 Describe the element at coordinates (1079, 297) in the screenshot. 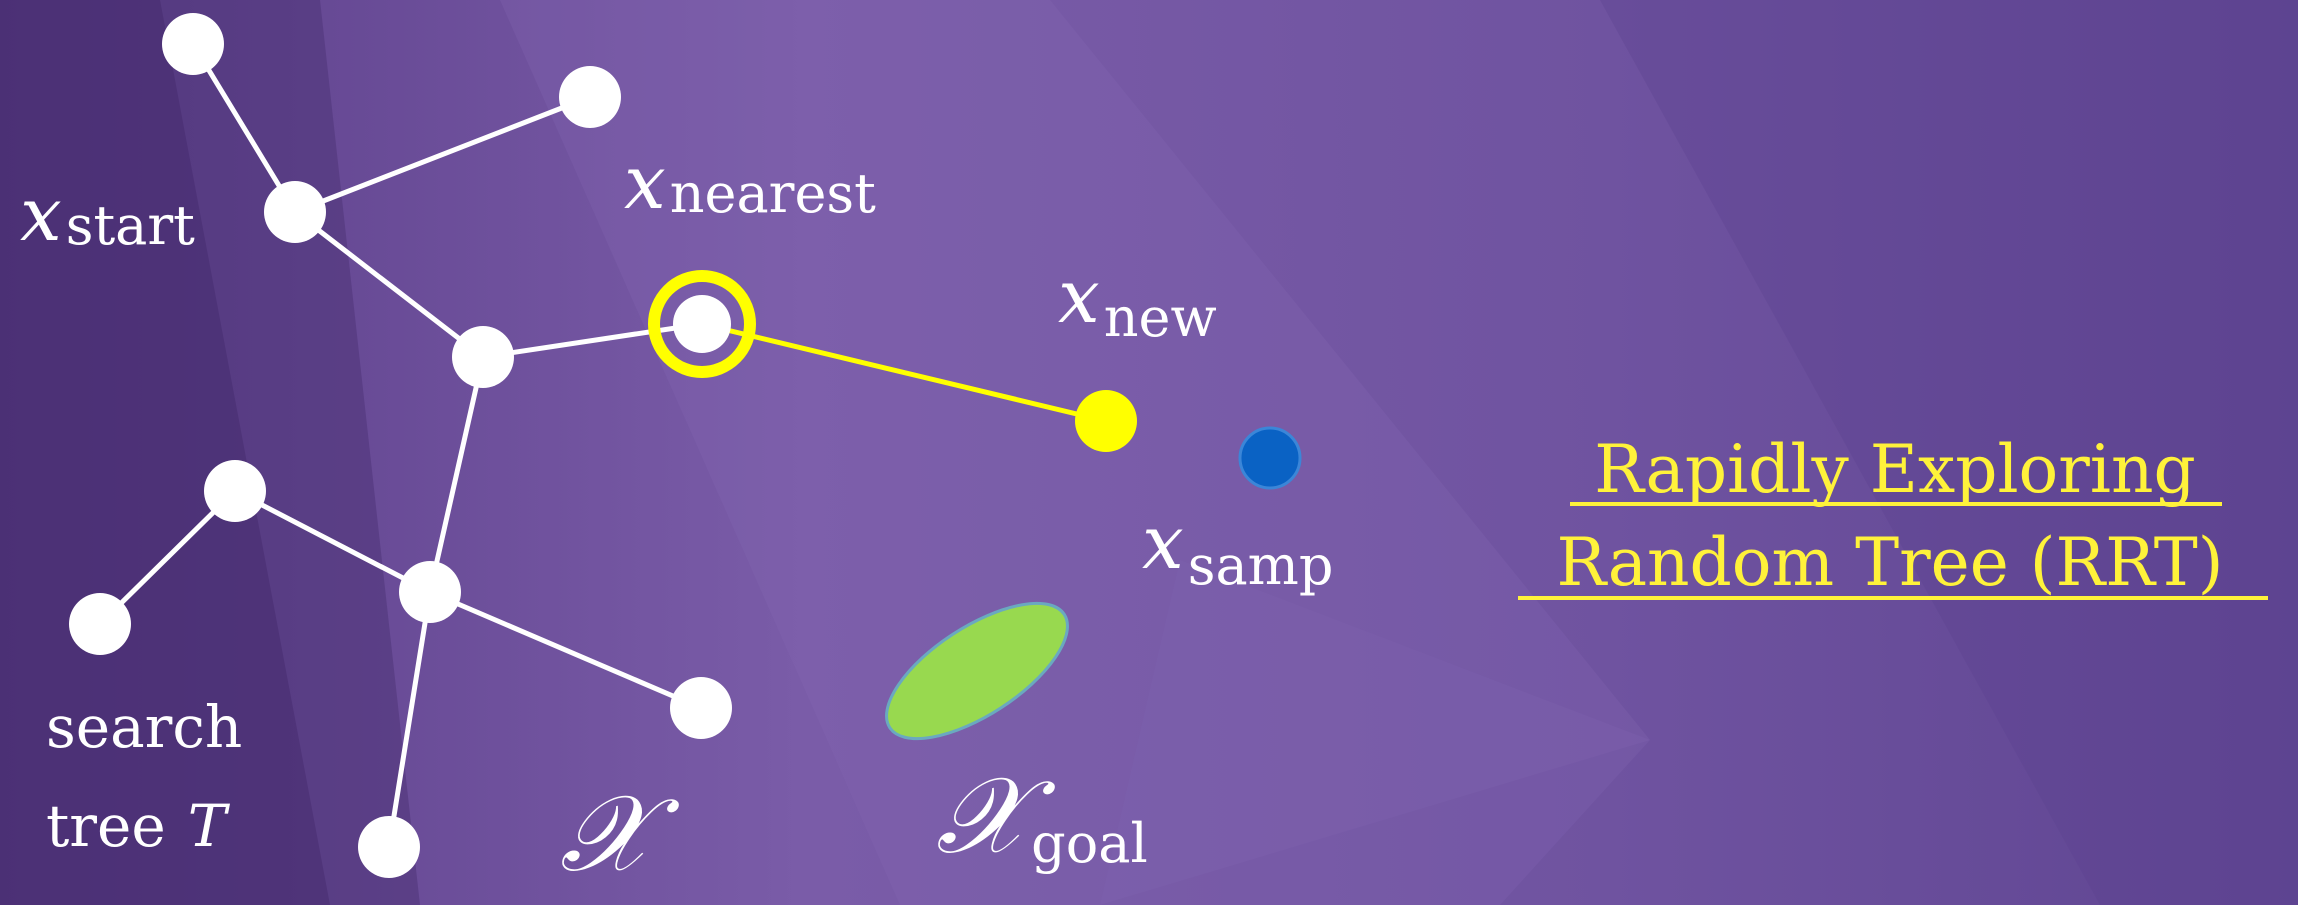

I see `label-x-new-symbol: x` at that location.